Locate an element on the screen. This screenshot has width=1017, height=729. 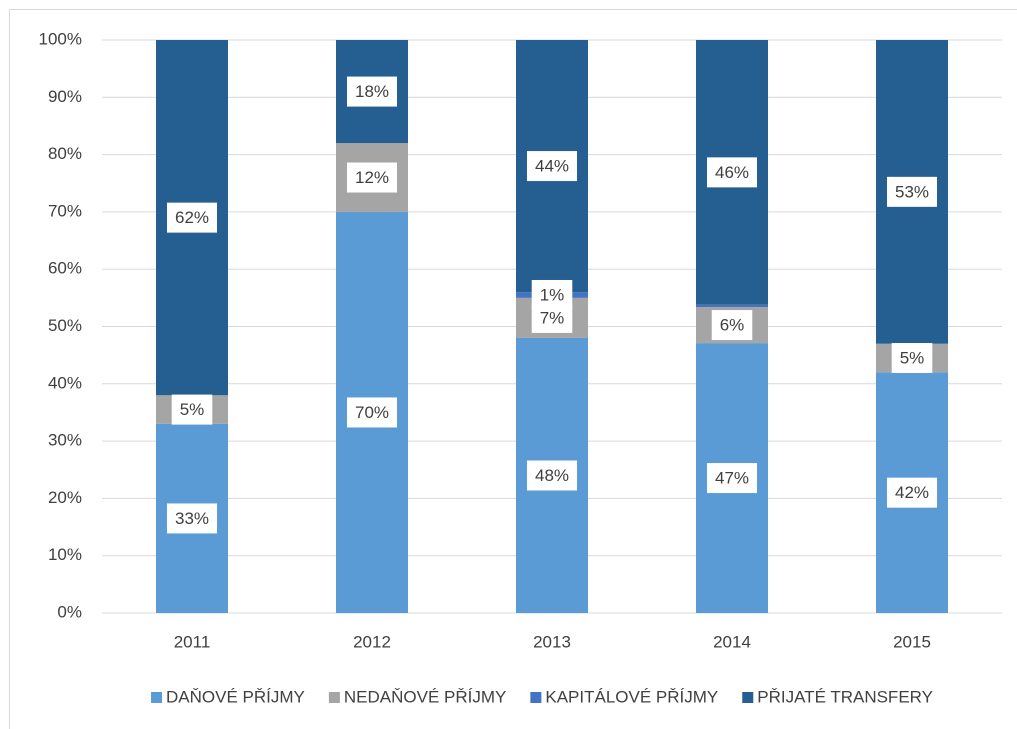
y-tick-label: 80% is located at coordinates (65, 153).